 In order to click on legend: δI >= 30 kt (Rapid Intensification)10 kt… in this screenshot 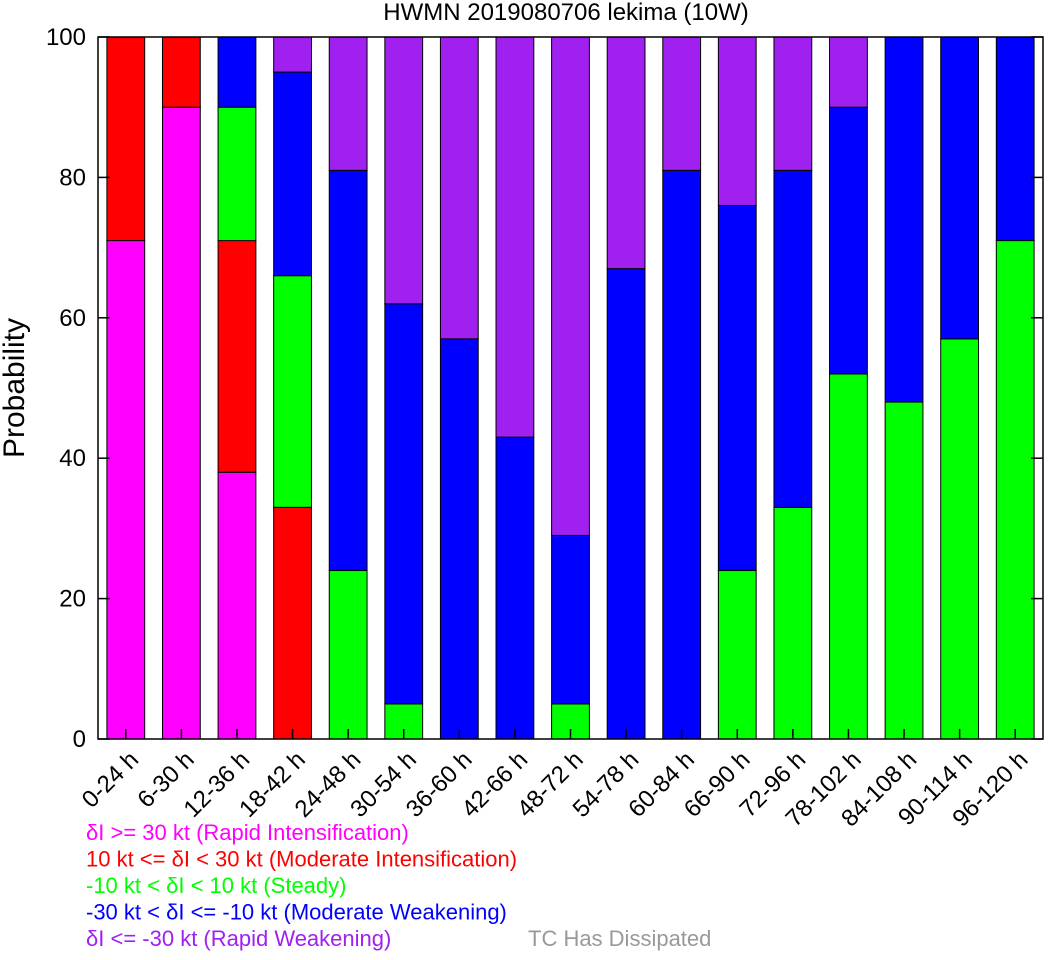, I will do `click(398, 885)`.